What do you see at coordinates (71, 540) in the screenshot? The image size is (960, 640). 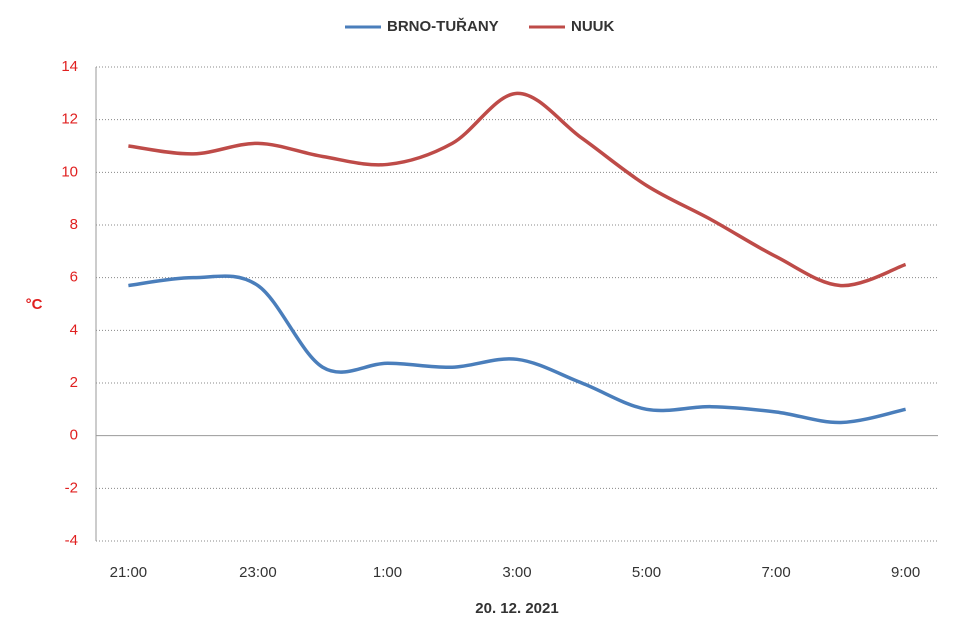 I see `y-tick-label: -4` at bounding box center [71, 540].